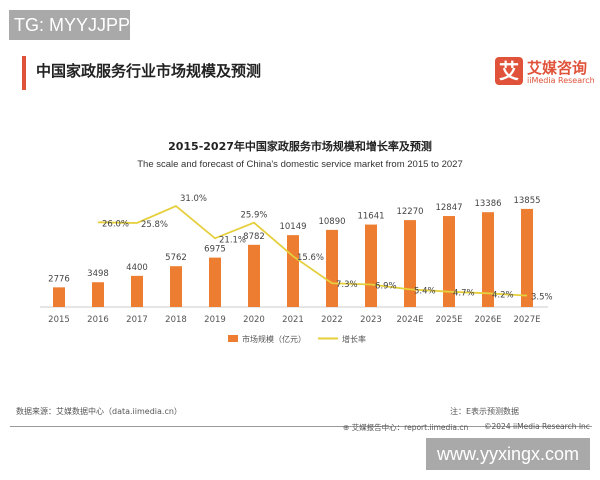 This screenshot has height=480, width=600. Describe the element at coordinates (301, 426) in the screenshot. I see `divider` at that location.